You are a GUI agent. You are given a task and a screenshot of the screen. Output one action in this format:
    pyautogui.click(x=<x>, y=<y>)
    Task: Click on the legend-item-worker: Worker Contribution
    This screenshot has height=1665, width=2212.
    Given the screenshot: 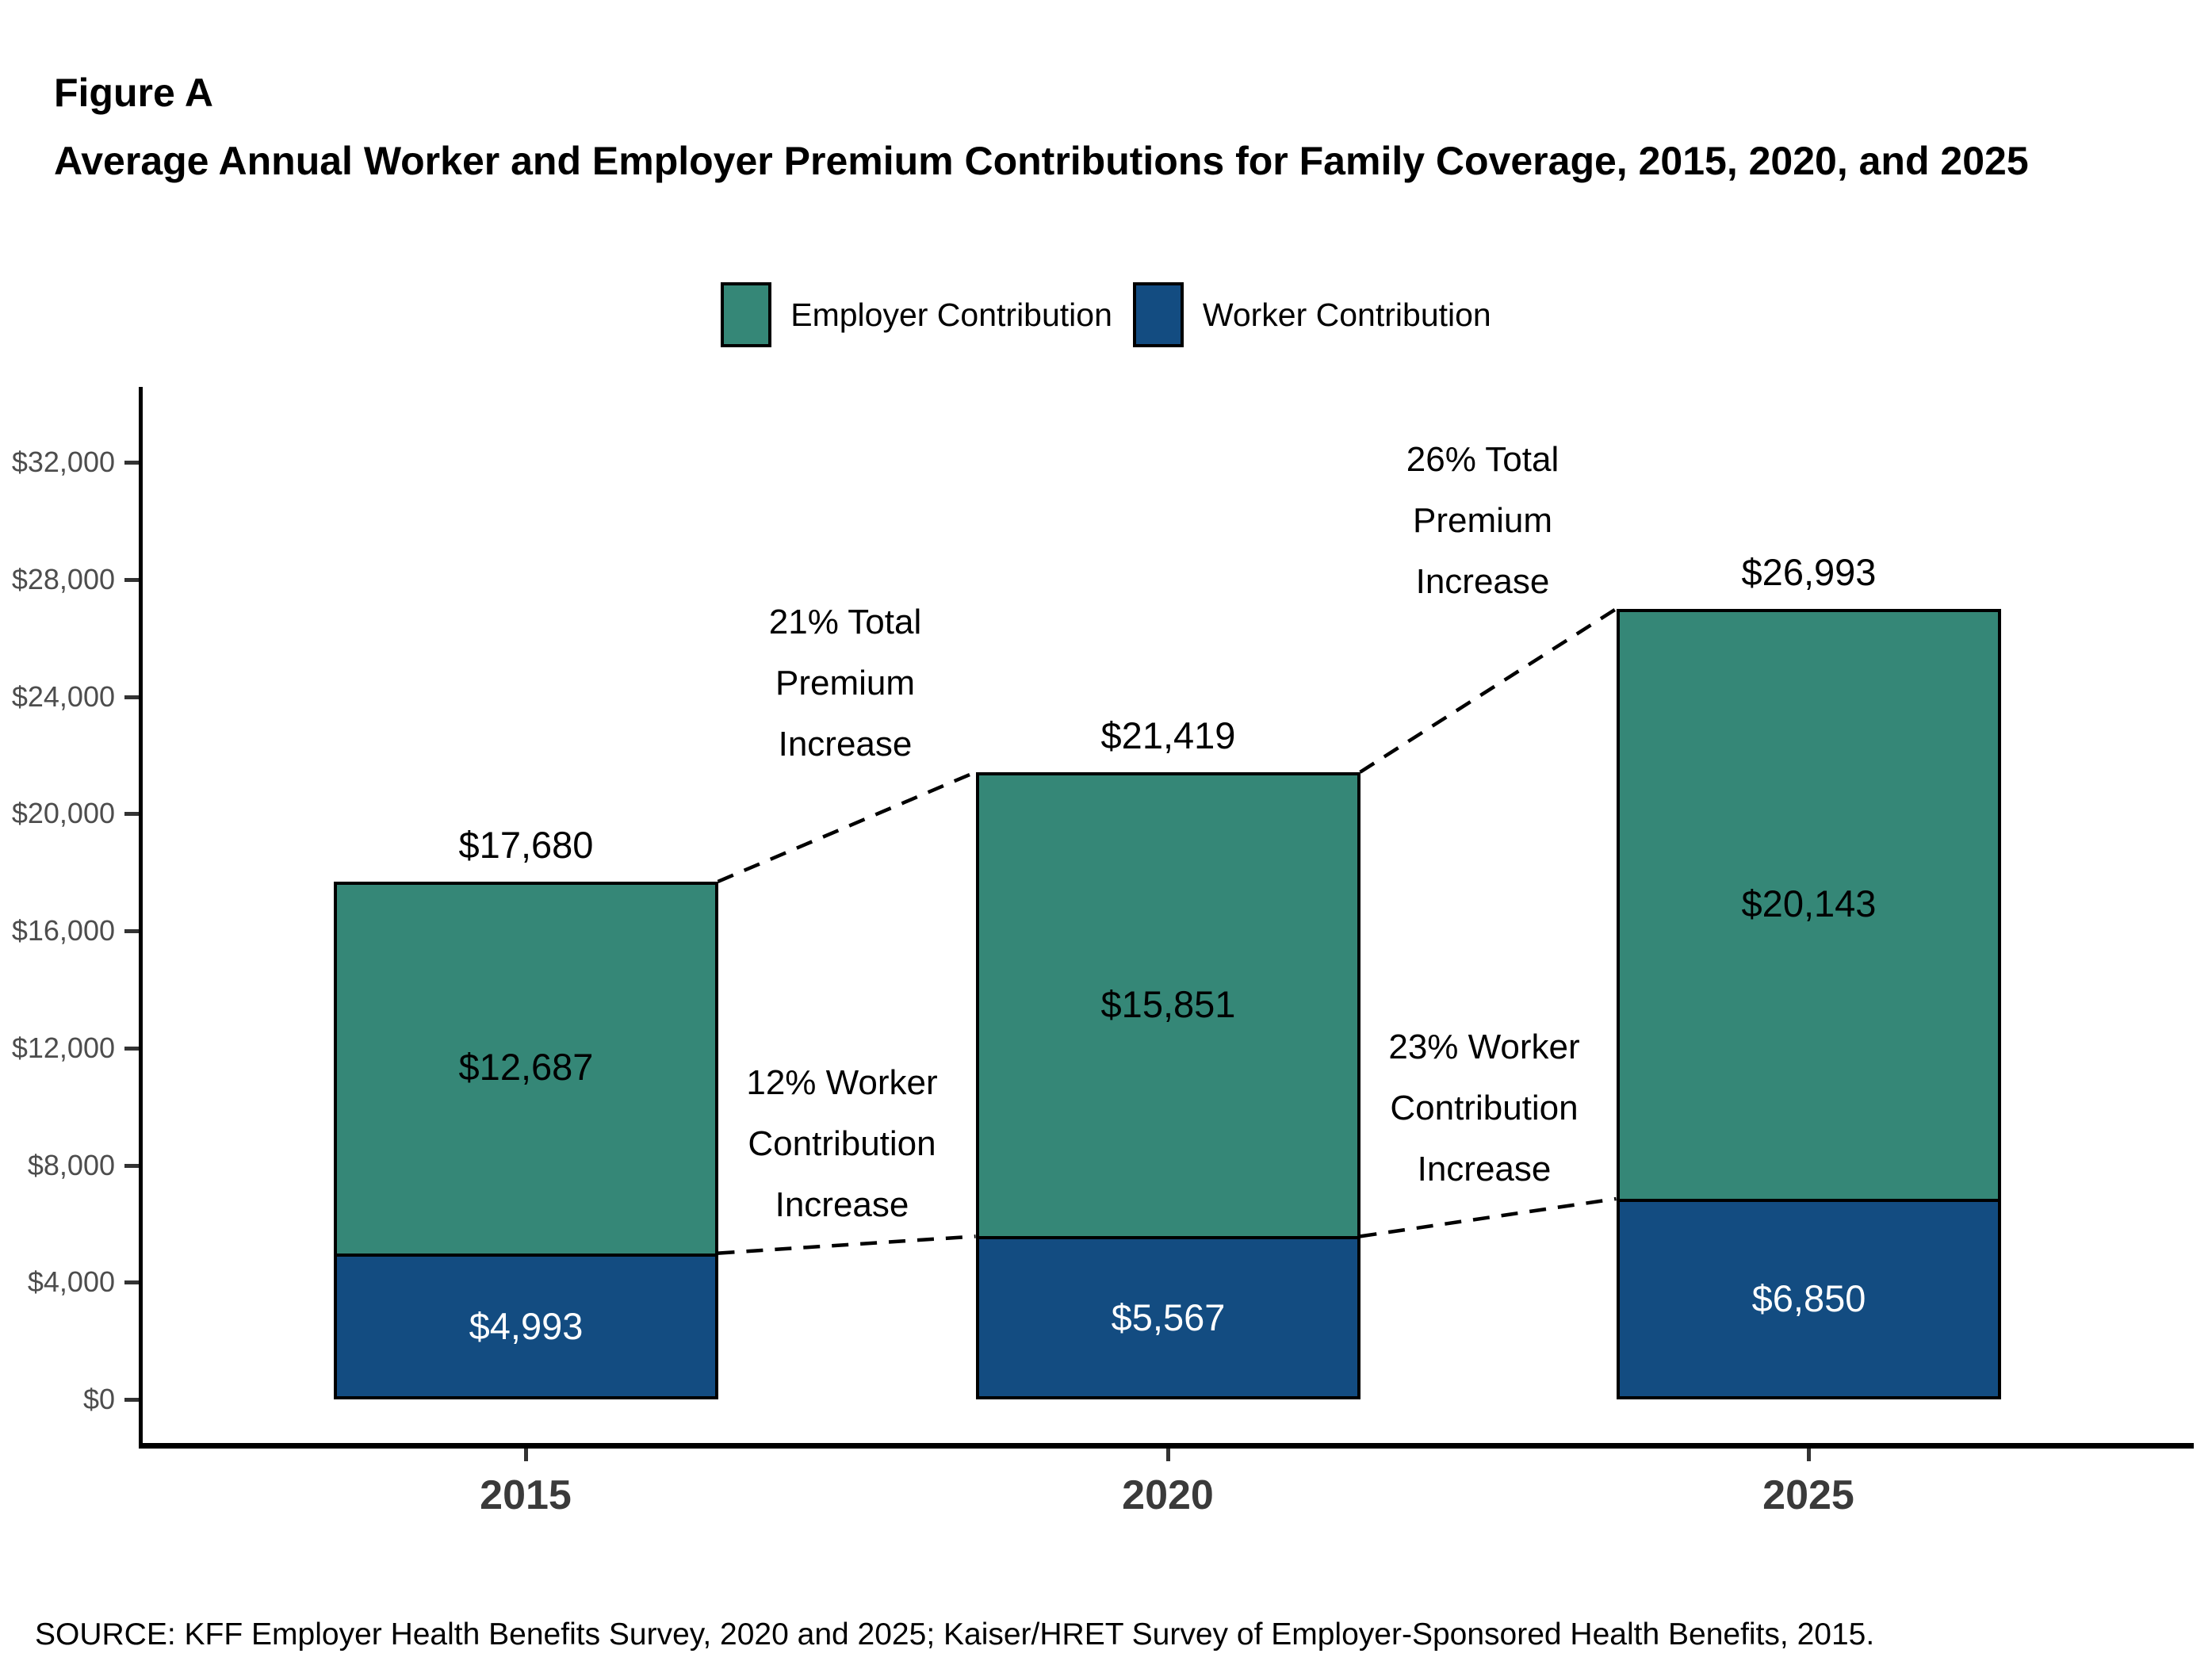 What is the action you would take?
    pyautogui.click(x=1311, y=314)
    